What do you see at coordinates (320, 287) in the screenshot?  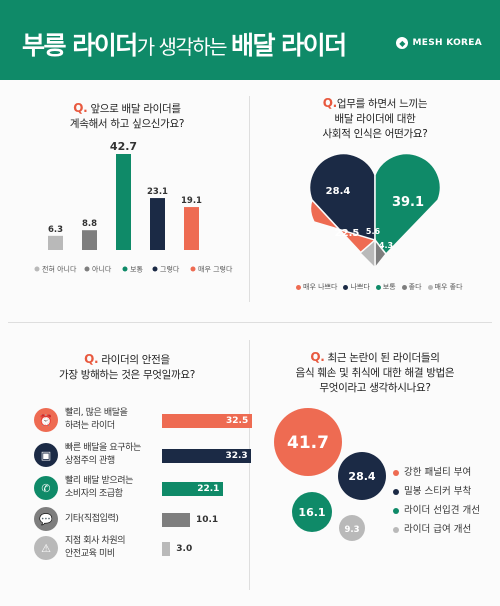 I see `q2-legend-label: 매우 나쁘다` at bounding box center [320, 287].